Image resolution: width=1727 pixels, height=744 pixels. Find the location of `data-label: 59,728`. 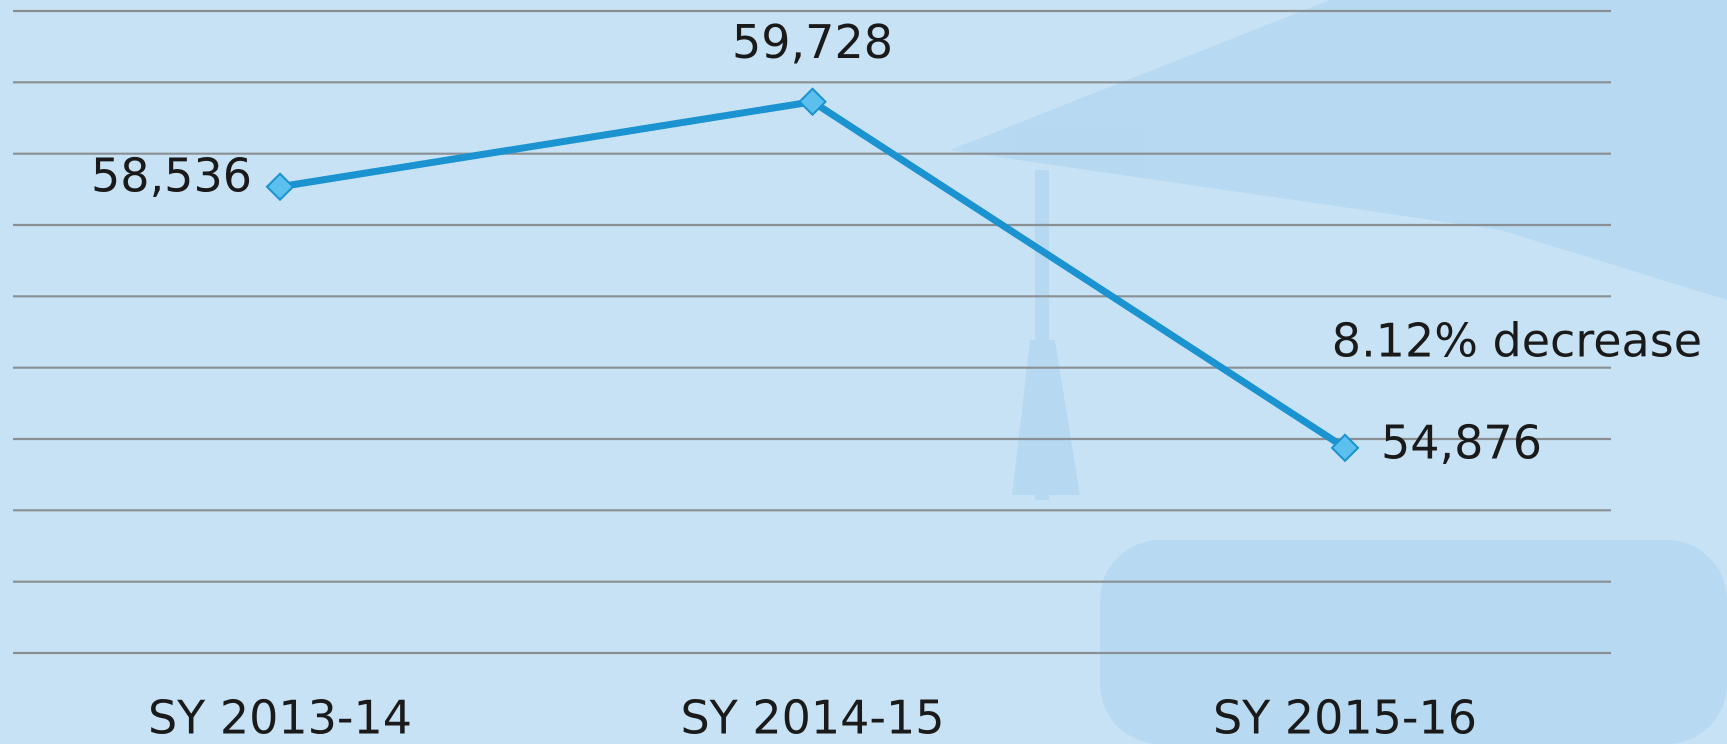

data-label: 59,728 is located at coordinates (812, 42).